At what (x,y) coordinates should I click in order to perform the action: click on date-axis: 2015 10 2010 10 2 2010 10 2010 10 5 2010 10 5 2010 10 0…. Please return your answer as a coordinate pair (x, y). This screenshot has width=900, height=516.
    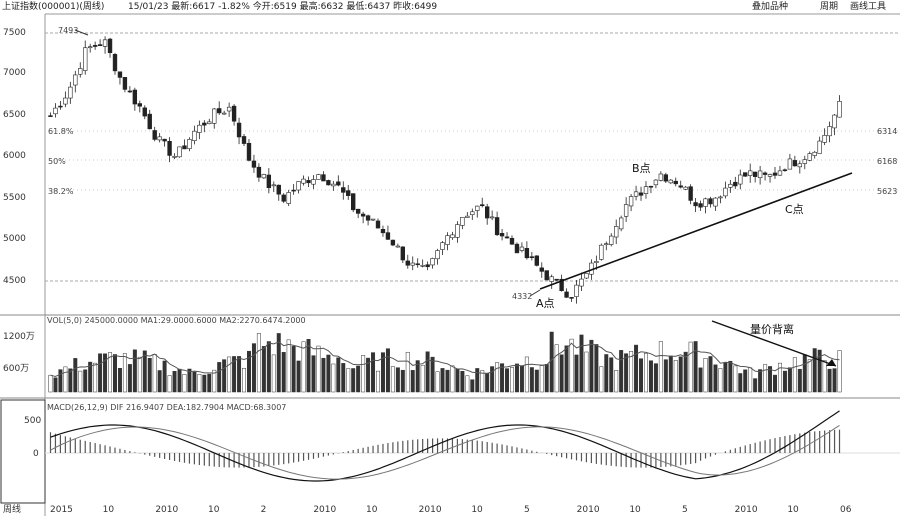
    Looking at the image, I should click on (451, 510).